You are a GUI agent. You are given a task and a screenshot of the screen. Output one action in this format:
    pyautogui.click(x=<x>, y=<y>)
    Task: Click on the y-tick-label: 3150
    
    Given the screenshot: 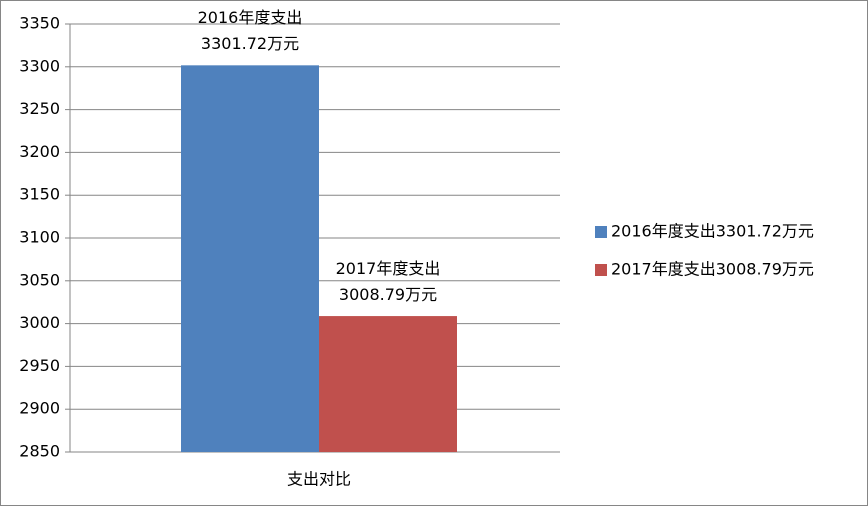 What is the action you would take?
    pyautogui.click(x=39, y=194)
    